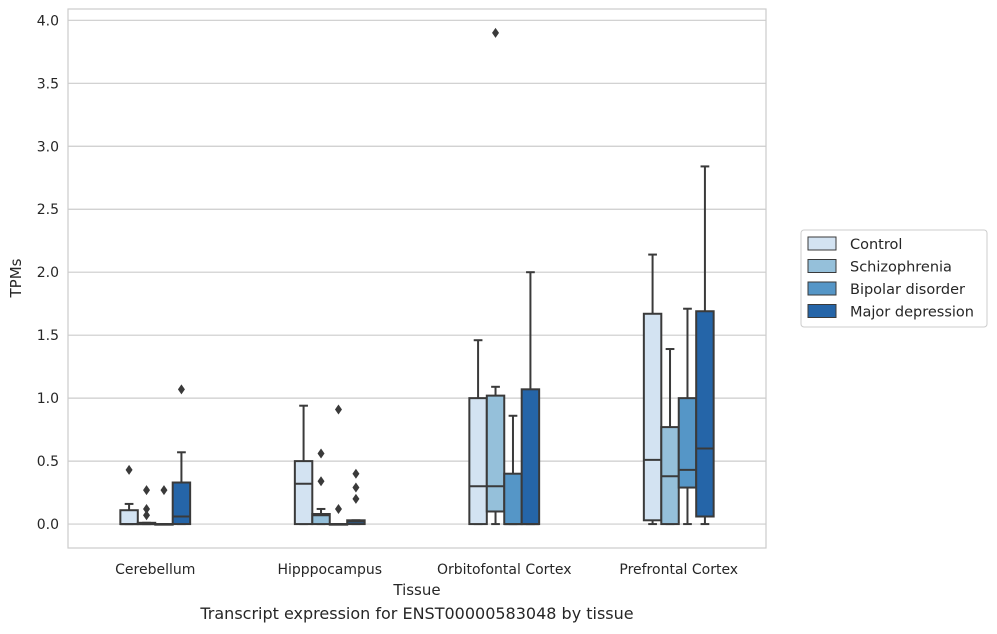  What do you see at coordinates (678, 570) in the screenshot?
I see `x-tick-label: Prefrontal Cortex` at bounding box center [678, 570].